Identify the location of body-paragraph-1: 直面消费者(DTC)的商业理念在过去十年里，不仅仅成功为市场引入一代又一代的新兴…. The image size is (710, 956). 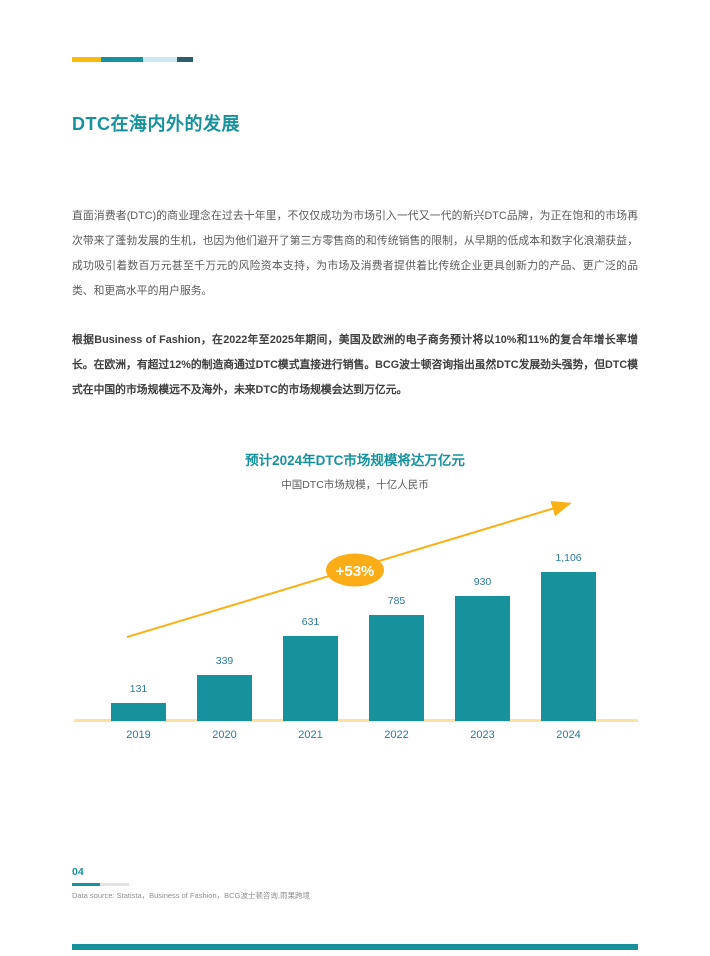
(355, 253).